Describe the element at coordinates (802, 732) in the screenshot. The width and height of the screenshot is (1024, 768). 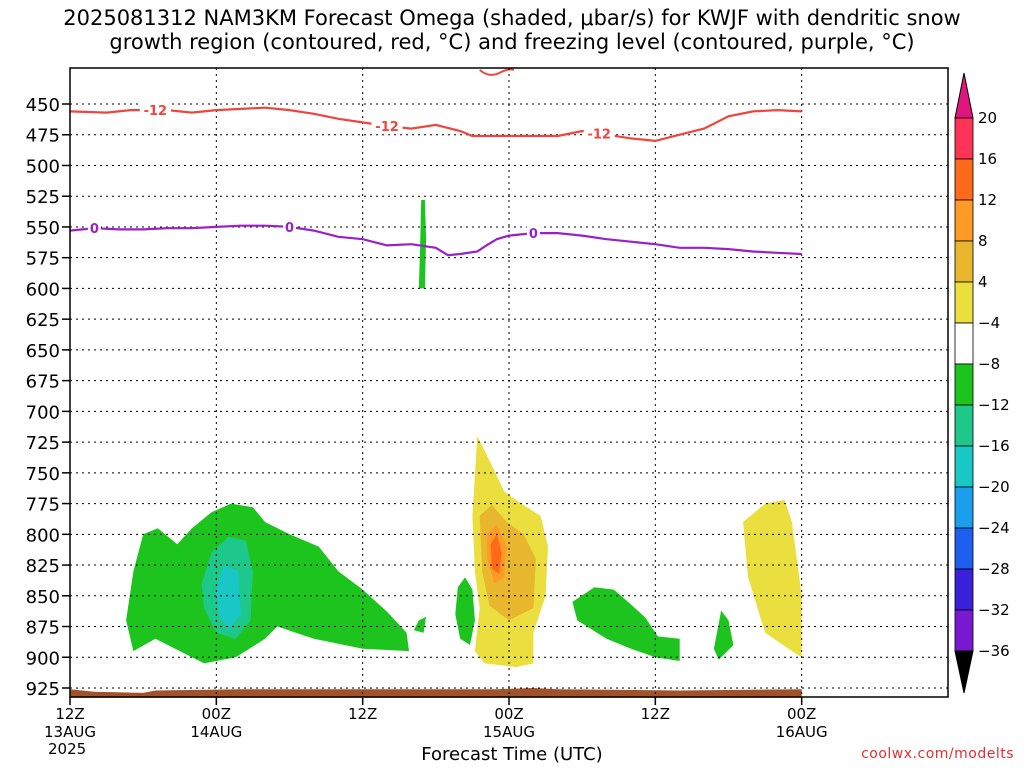
I see `x-tick-date-label: 16AUG` at that location.